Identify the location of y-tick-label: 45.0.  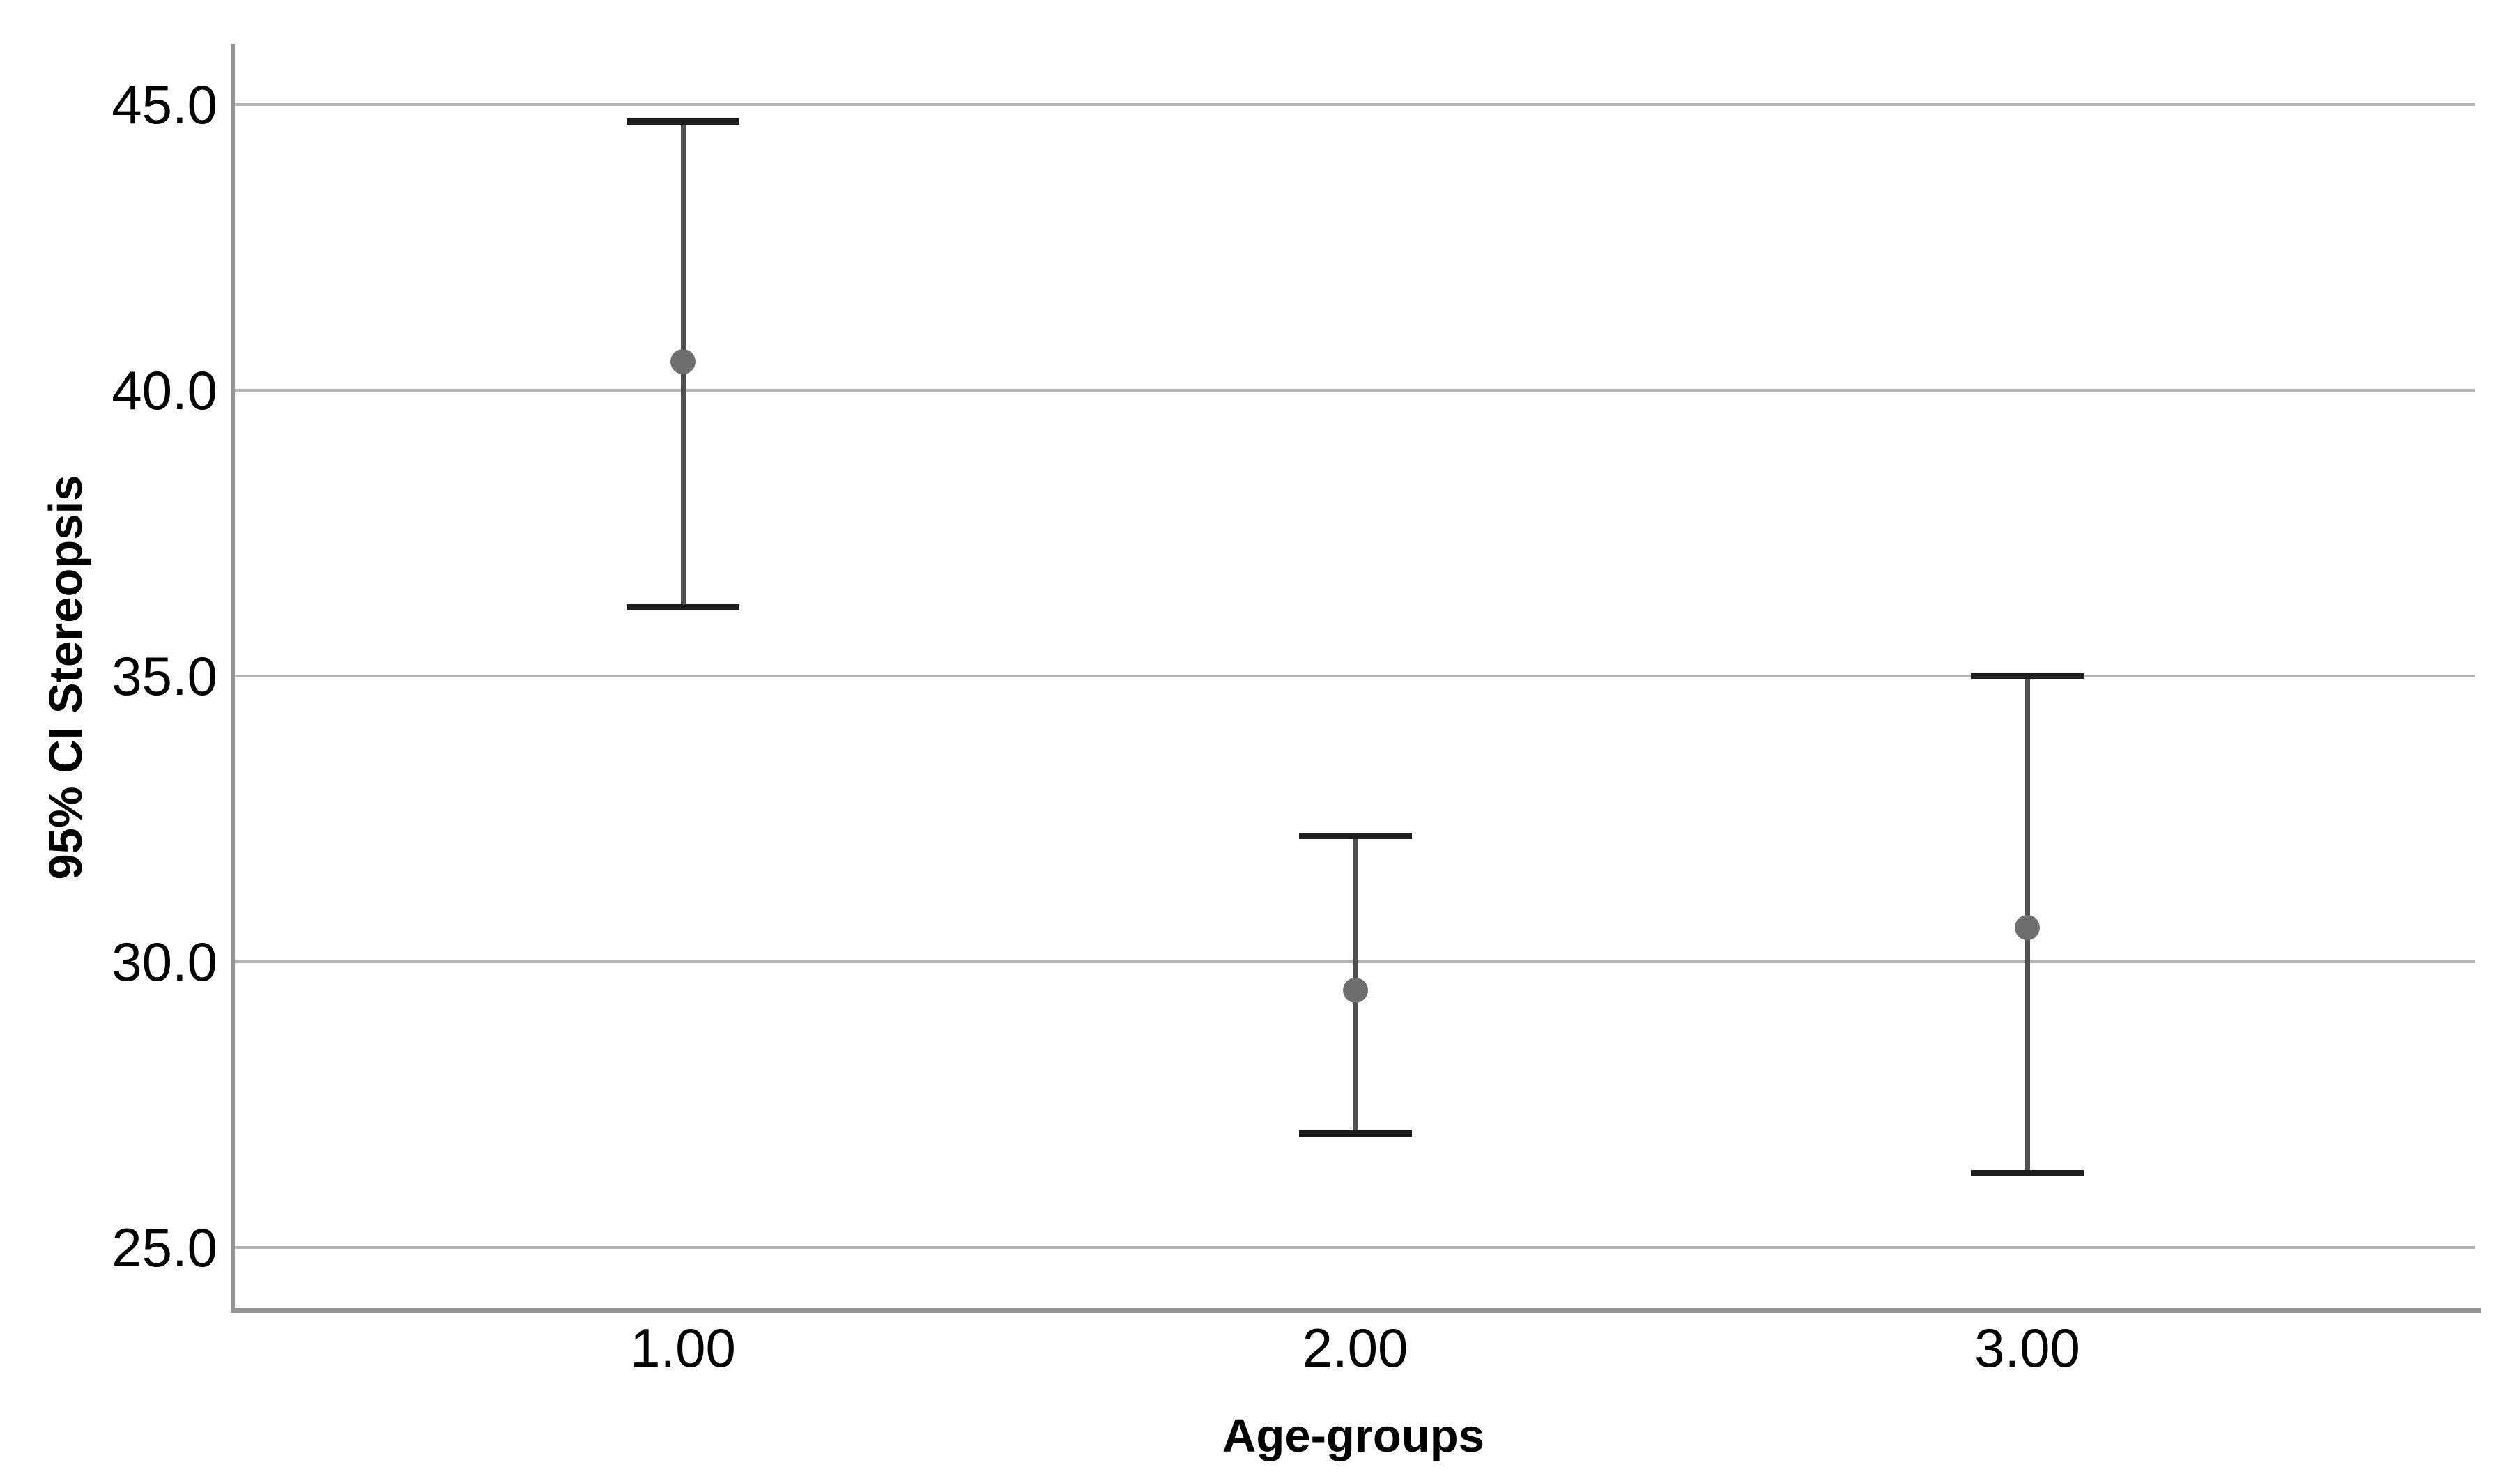
(164, 104).